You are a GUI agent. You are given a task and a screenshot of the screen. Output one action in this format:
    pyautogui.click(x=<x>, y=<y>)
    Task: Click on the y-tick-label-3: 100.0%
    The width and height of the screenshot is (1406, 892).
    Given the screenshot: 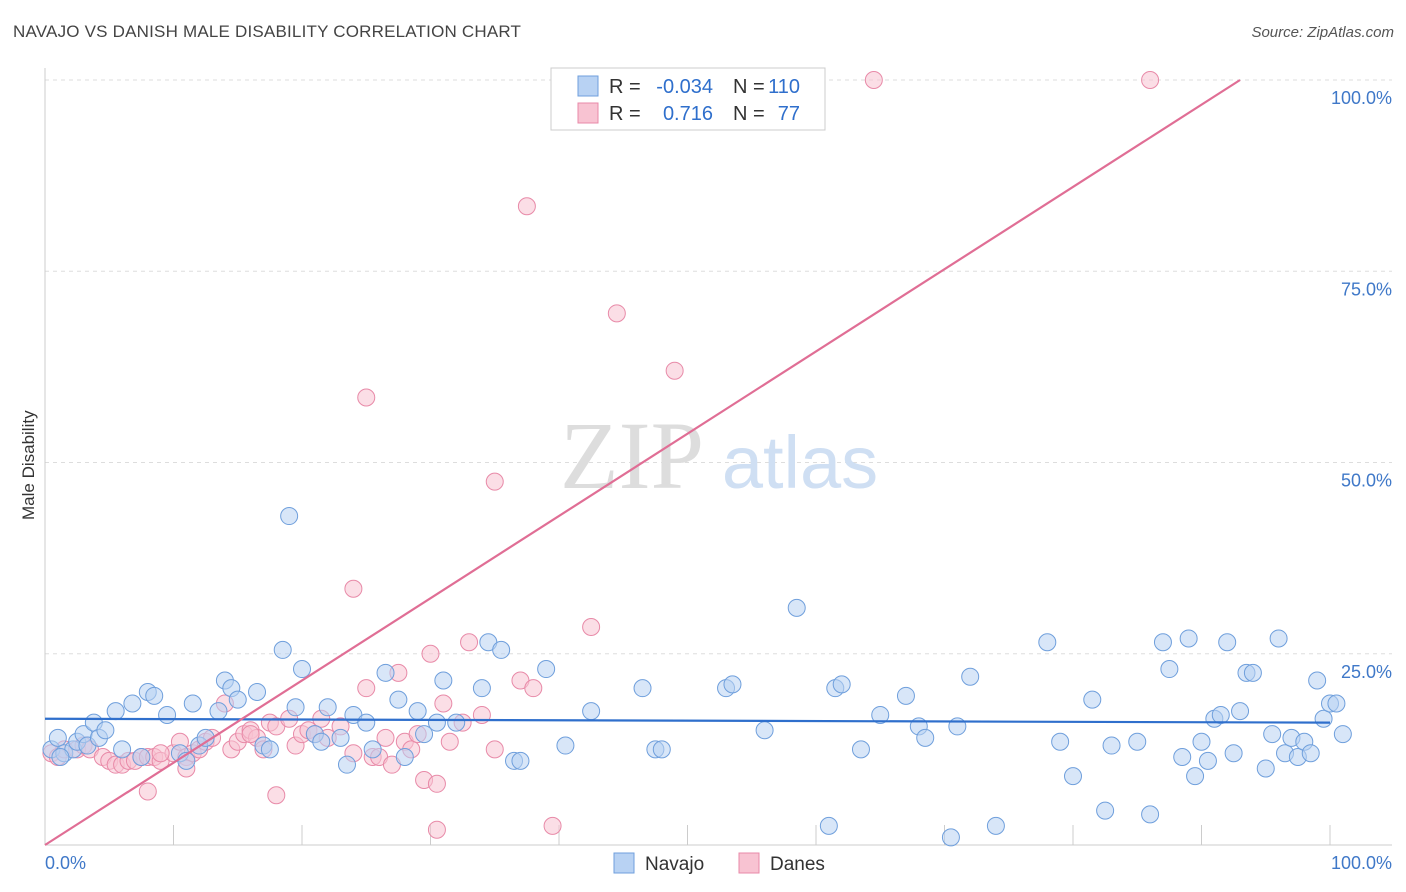 What is the action you would take?
    pyautogui.click(x=1361, y=98)
    